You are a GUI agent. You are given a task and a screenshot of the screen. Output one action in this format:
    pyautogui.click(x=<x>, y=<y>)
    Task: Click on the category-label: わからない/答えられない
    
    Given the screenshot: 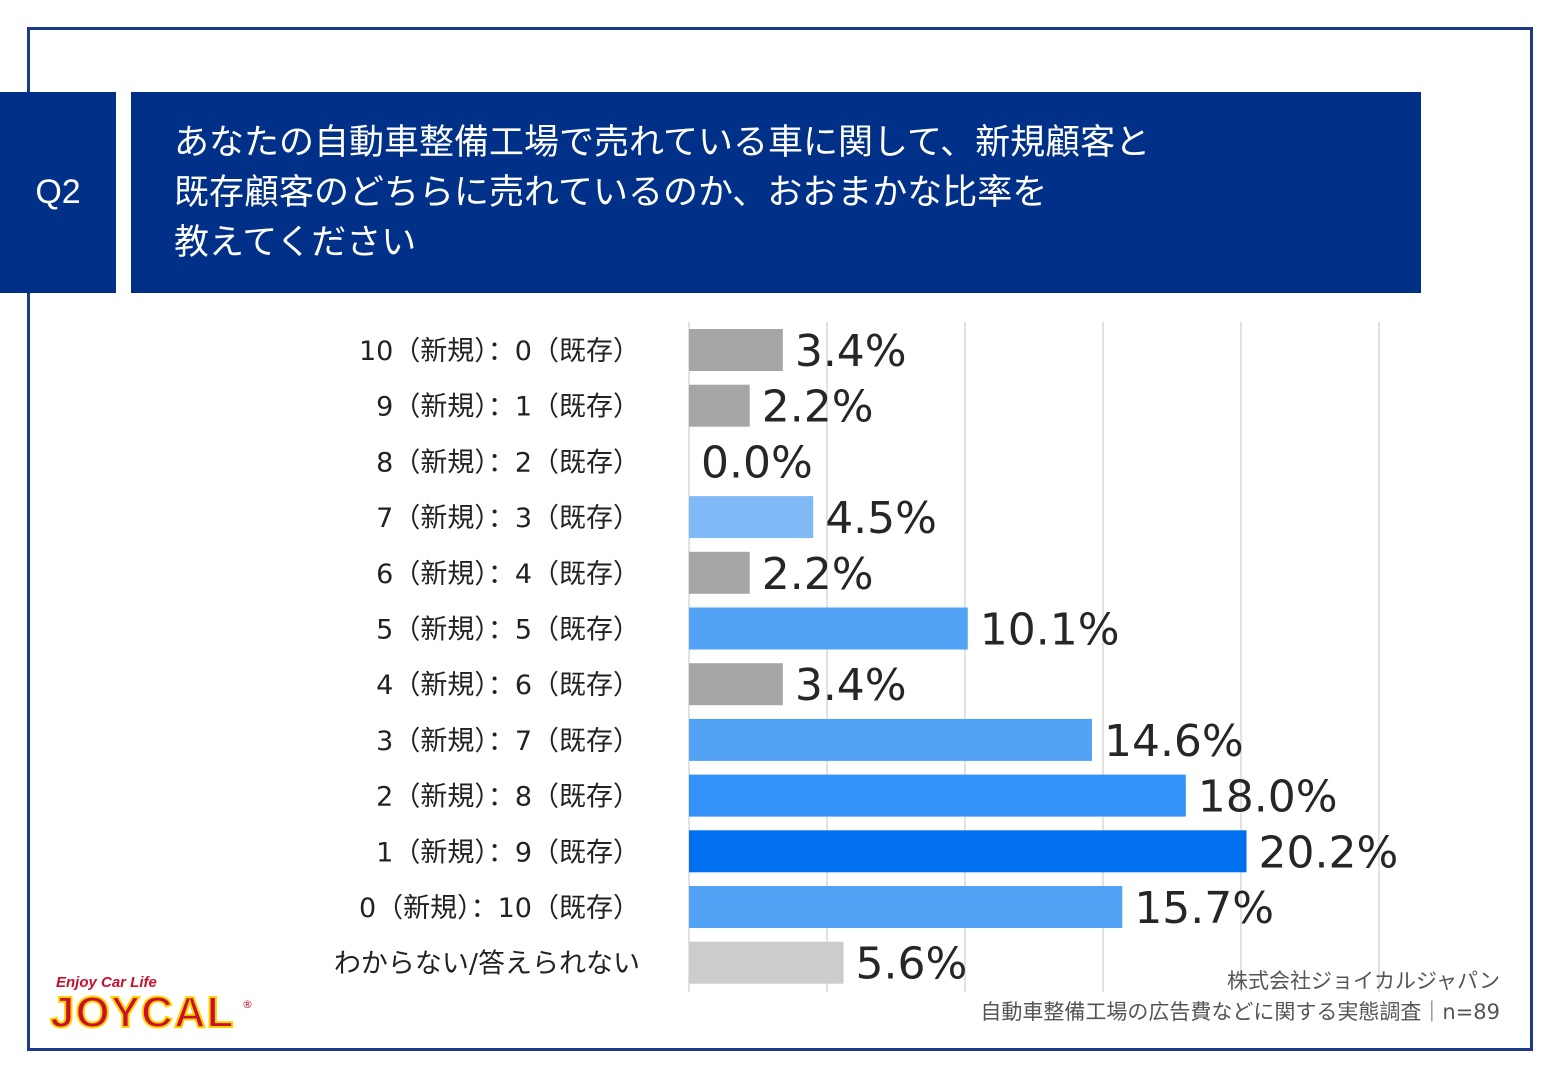 What is the action you would take?
    pyautogui.click(x=487, y=964)
    